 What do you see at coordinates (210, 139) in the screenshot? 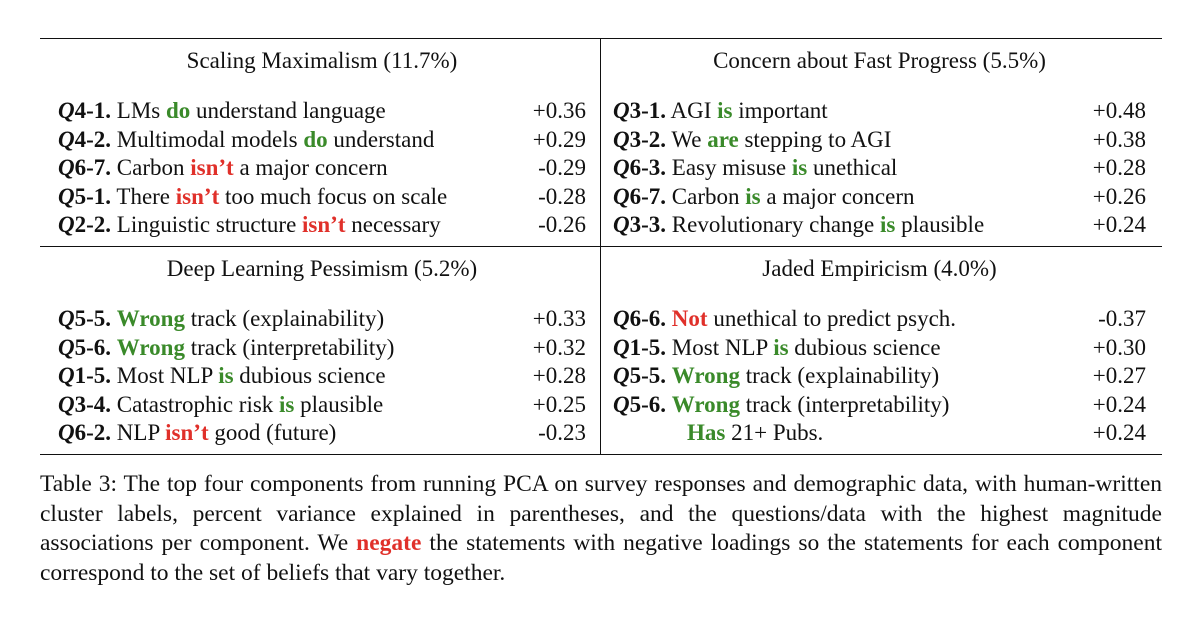
I see `statement-prefix: Multimodal models` at bounding box center [210, 139].